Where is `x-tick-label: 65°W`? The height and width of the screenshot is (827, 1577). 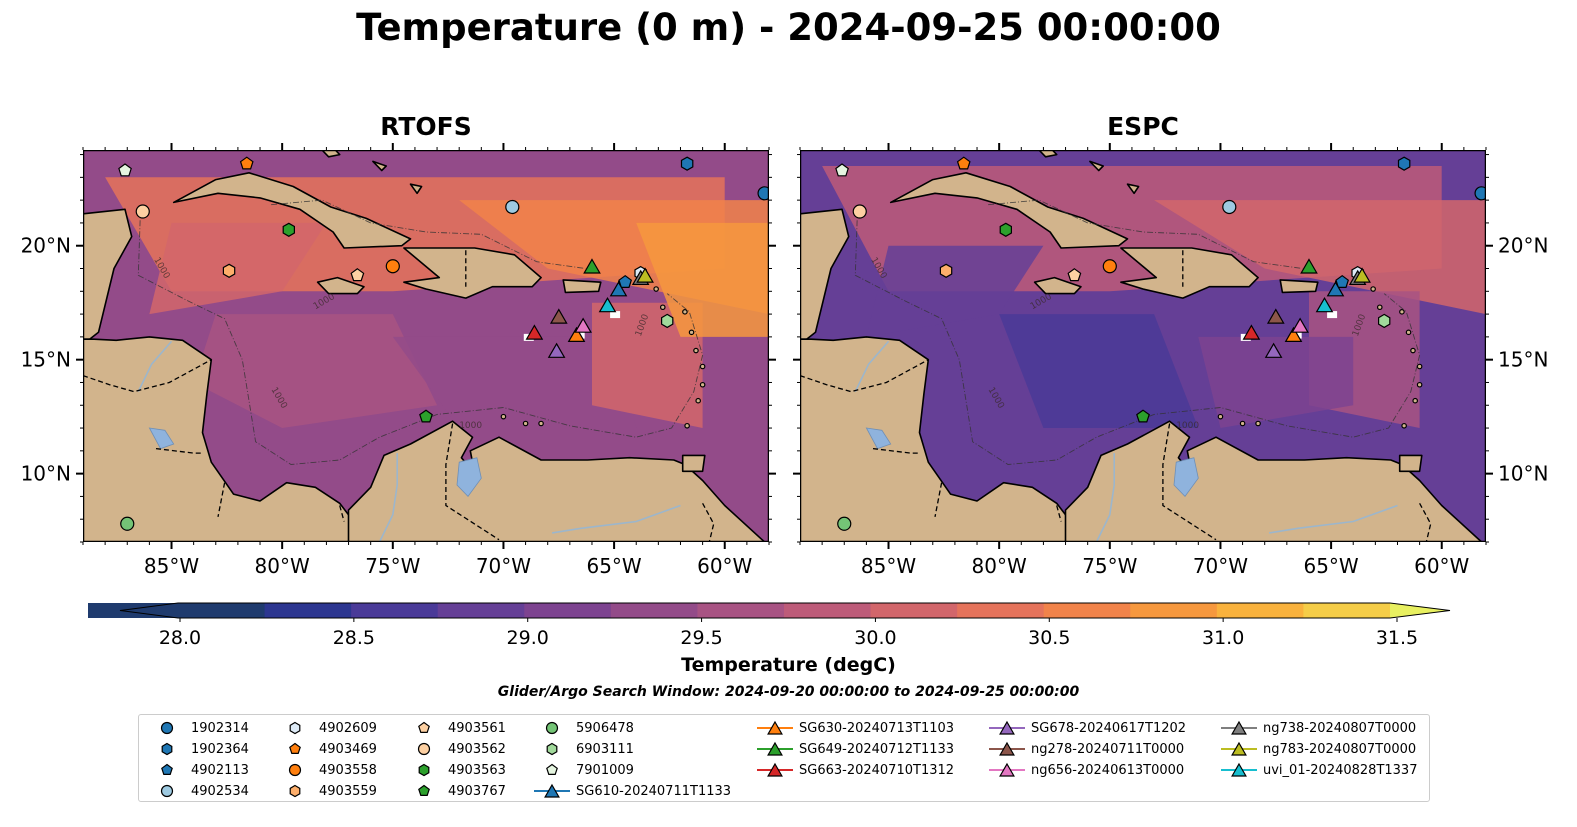
x-tick-label: 65°W is located at coordinates (1330, 566).